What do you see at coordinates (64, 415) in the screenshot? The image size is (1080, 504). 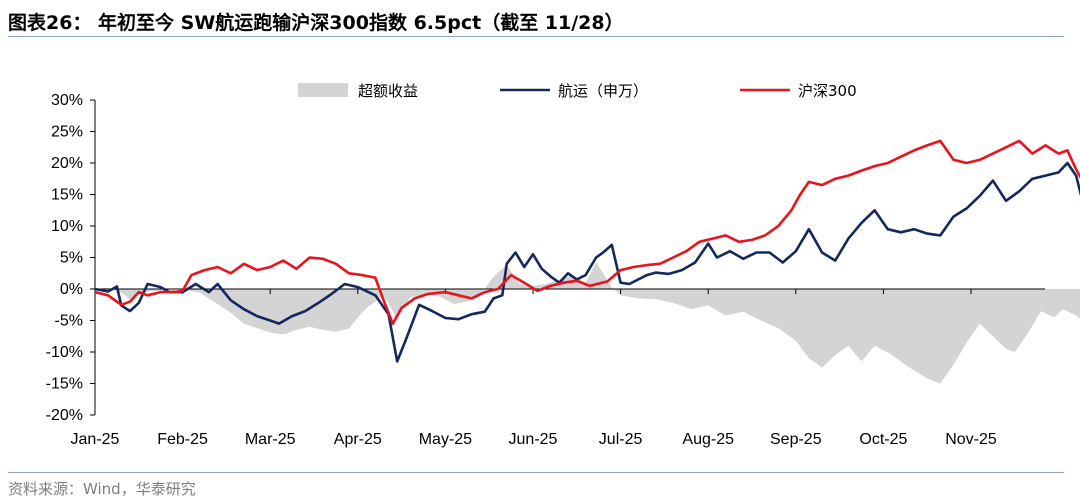 I see `y-tick-label: -20%` at bounding box center [64, 415].